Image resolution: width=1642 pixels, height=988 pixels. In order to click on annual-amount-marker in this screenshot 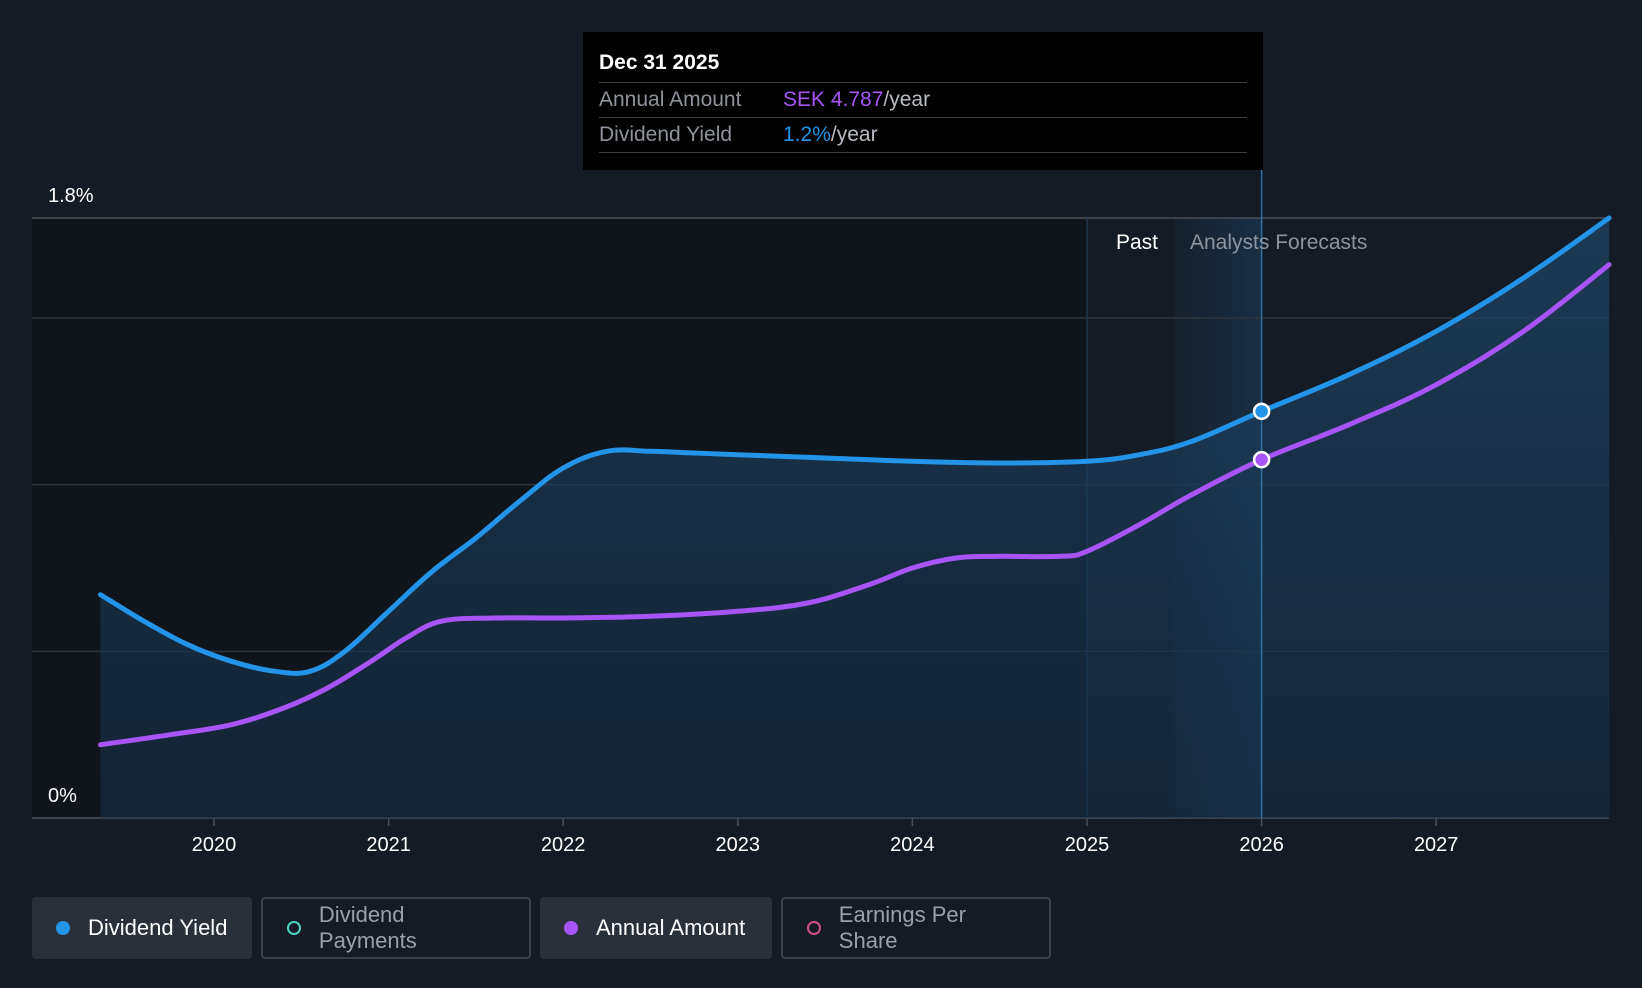, I will do `click(1261, 459)`.